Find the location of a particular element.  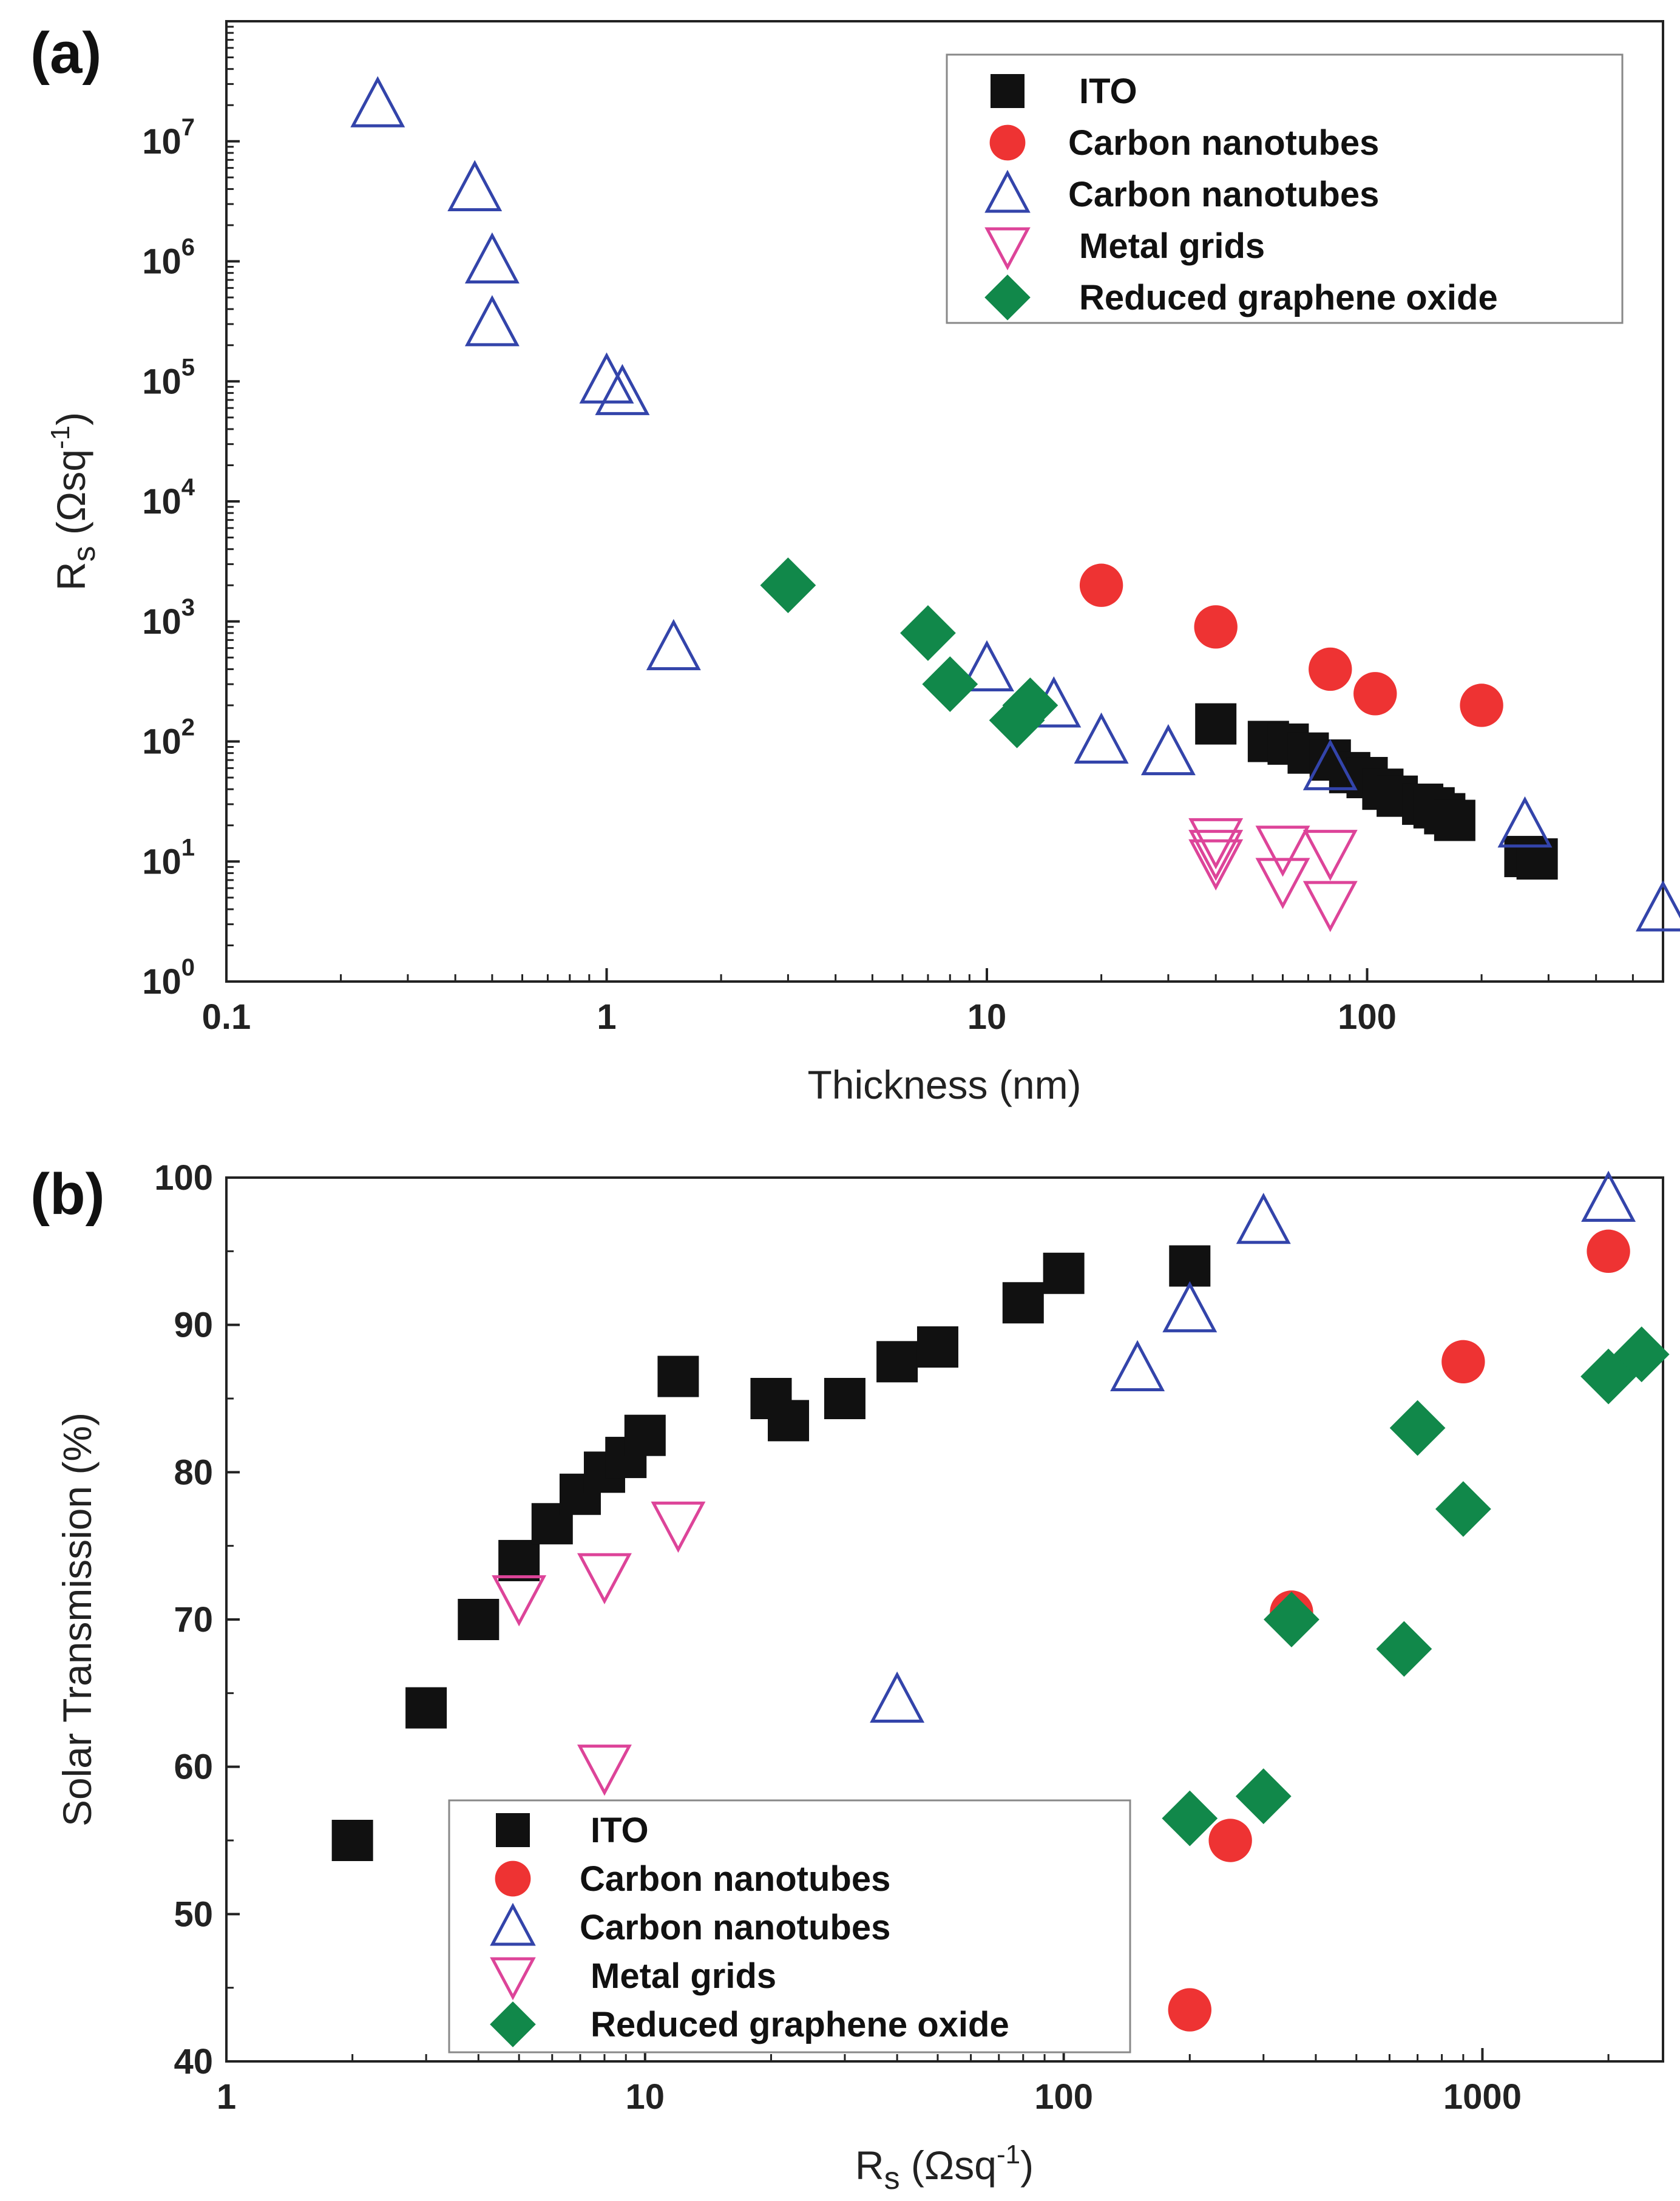

panel-a-y-tick-label: 10³ is located at coordinates (168, 618).